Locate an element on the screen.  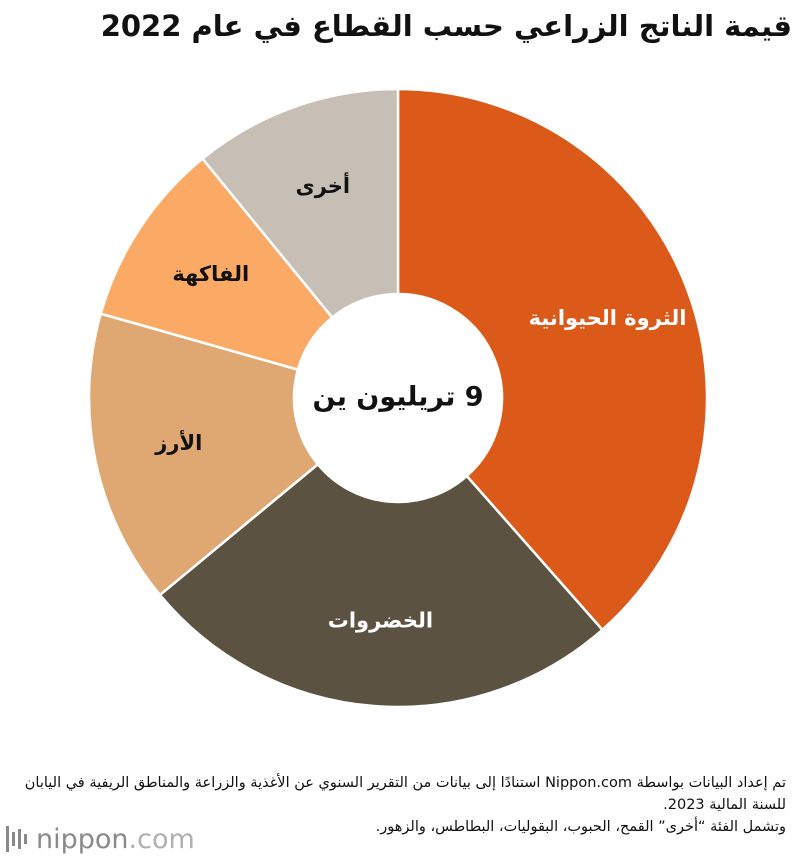
logo-domain: .com is located at coordinates (161, 839).